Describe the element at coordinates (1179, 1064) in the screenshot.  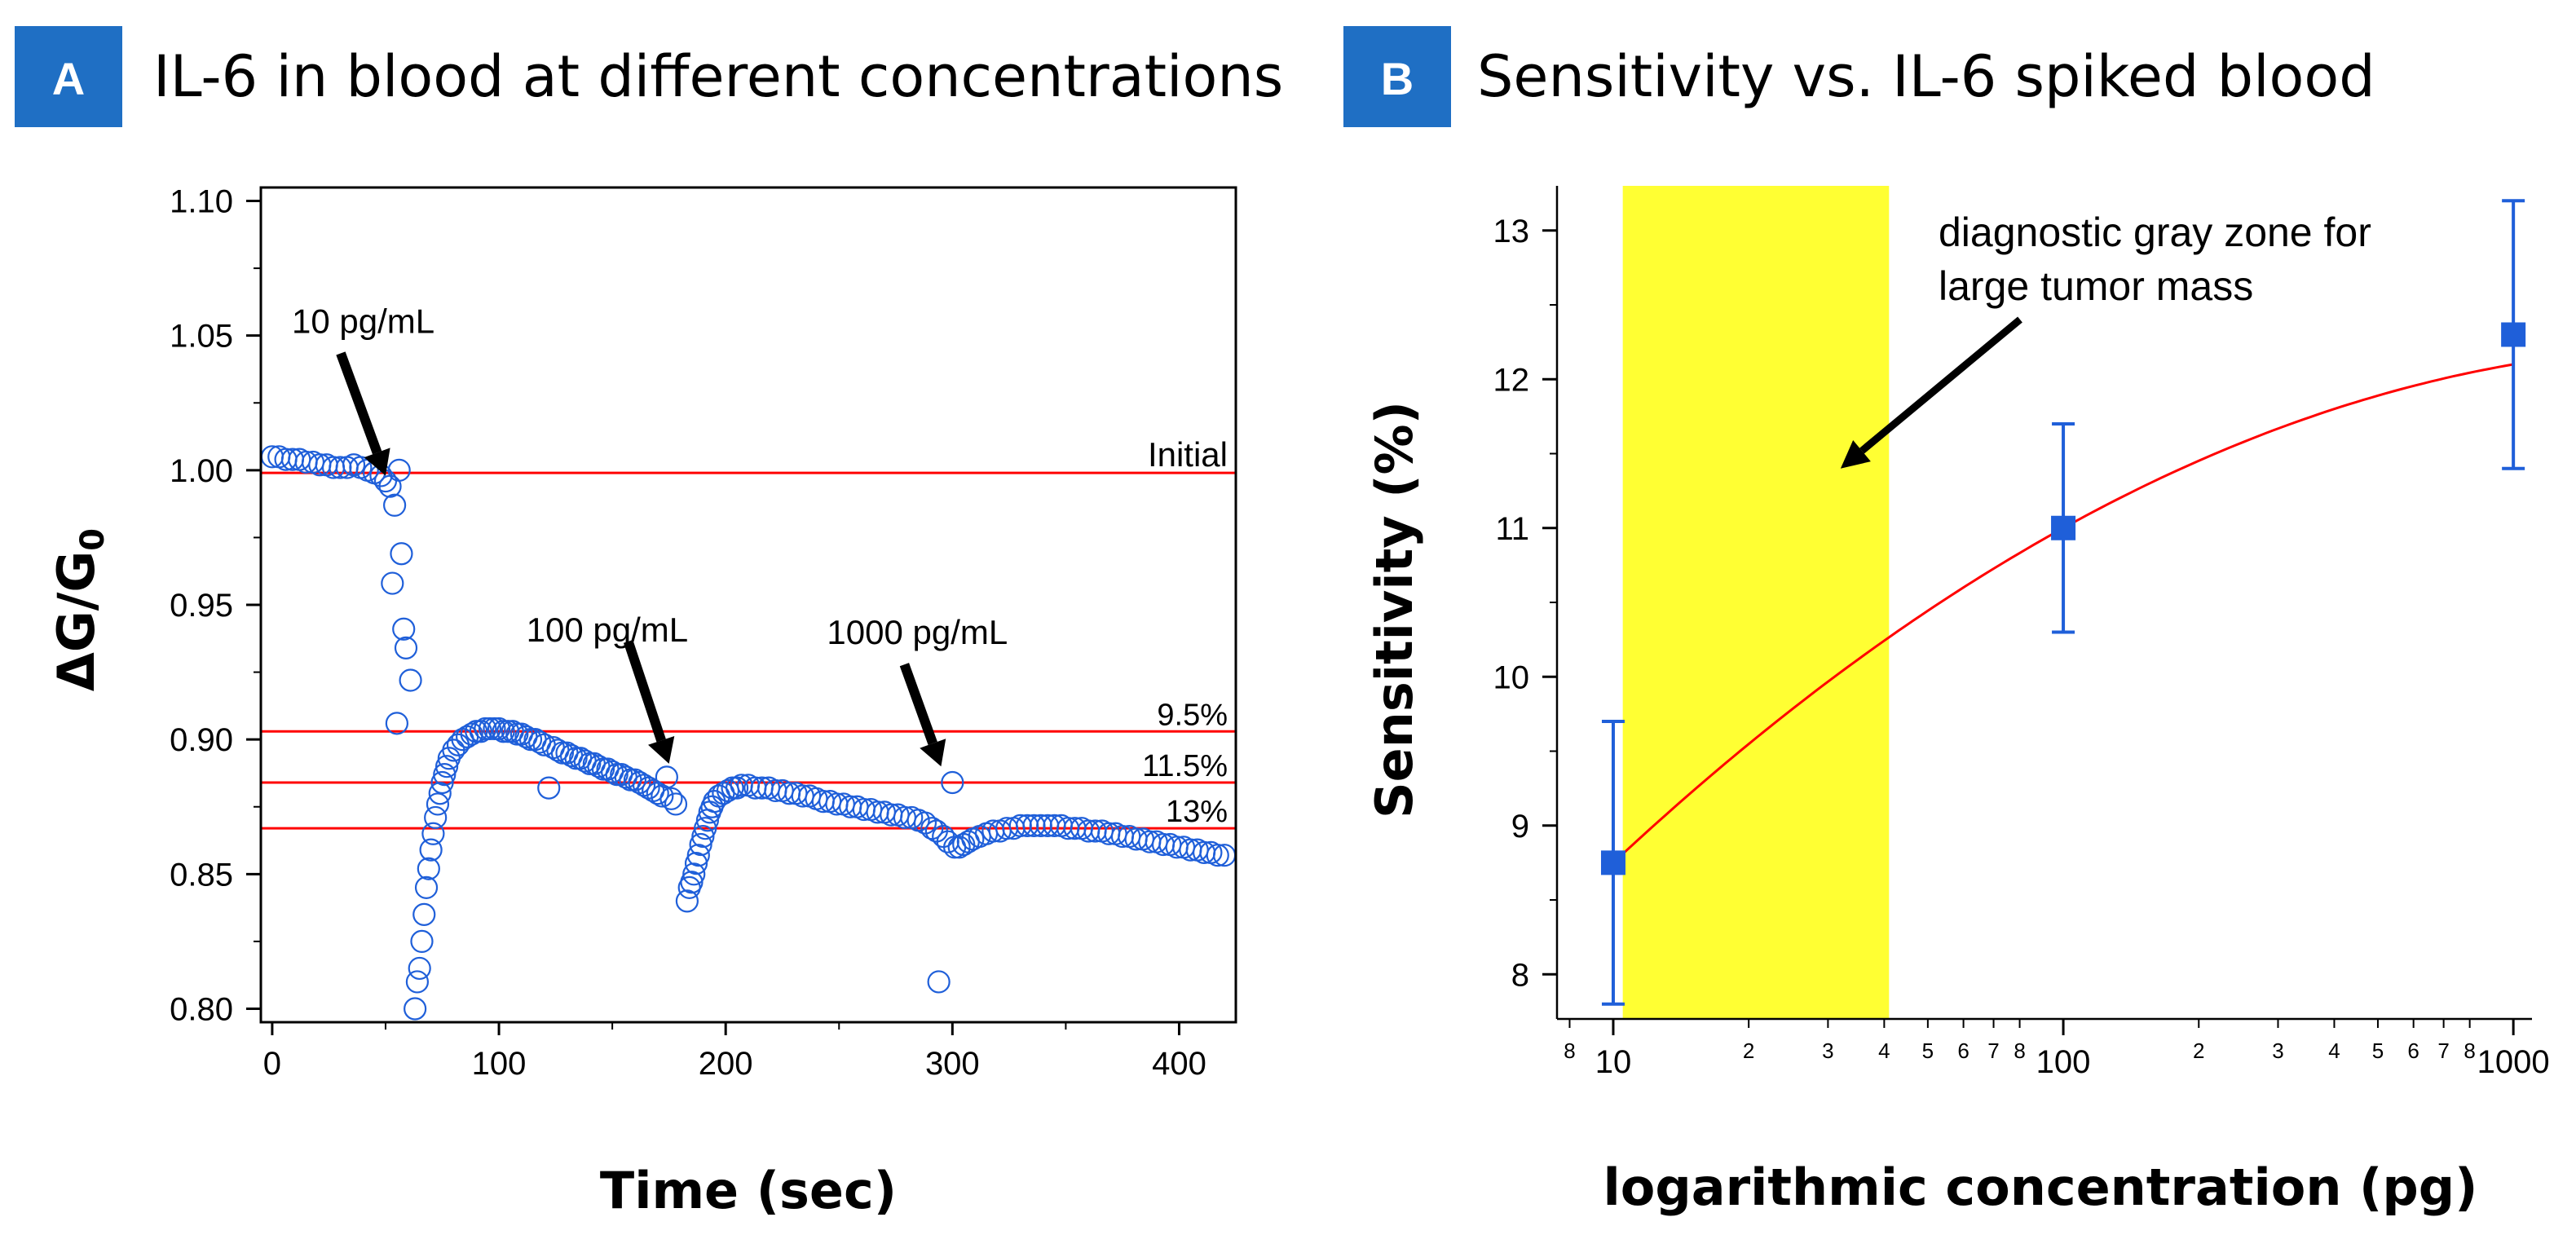
I see `panel-a-x-tick-label-4: 400` at that location.